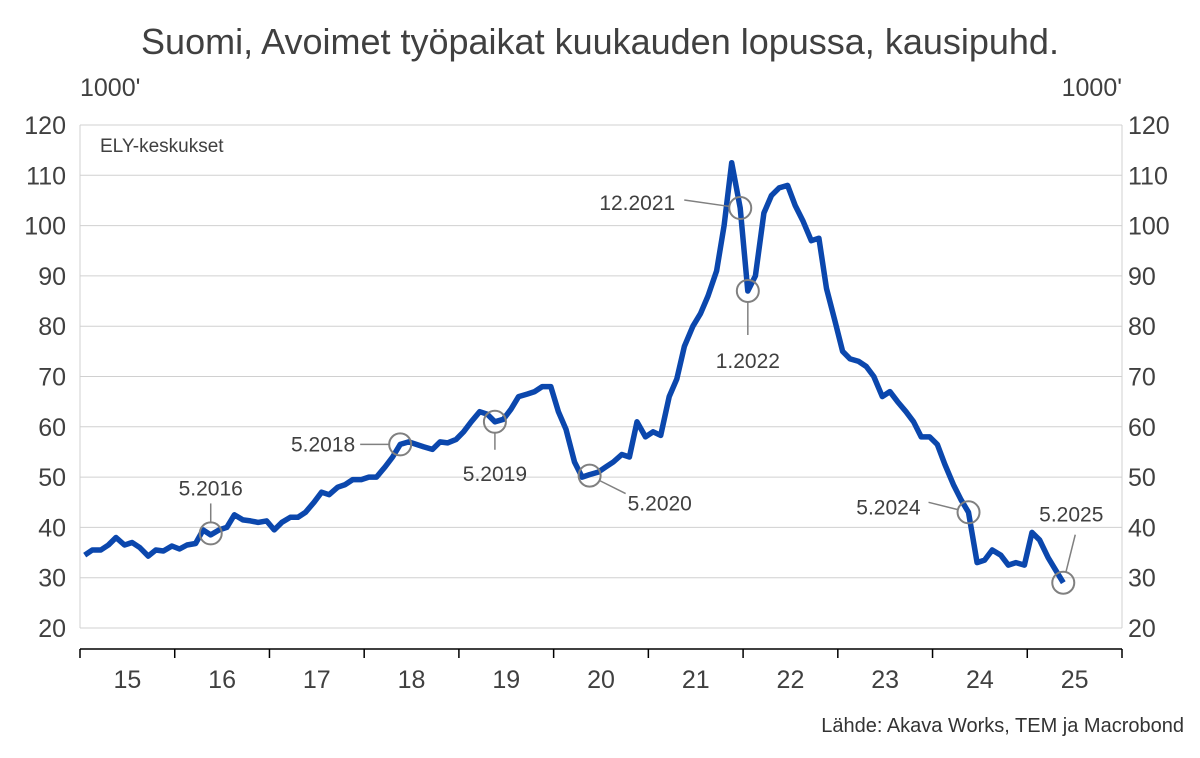  Describe the element at coordinates (317, 680) in the screenshot. I see `x-tick-label: 17` at that location.